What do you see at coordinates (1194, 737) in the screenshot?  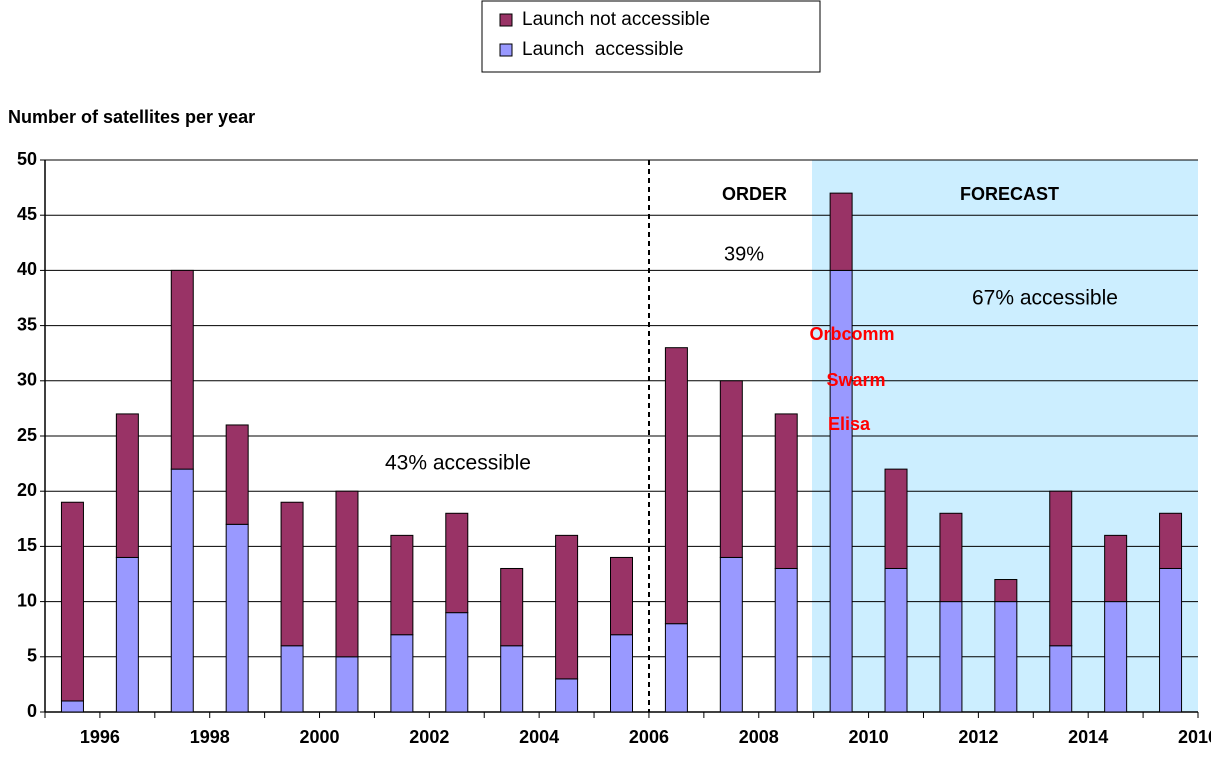 I see `x-tick-label: 2016` at bounding box center [1194, 737].